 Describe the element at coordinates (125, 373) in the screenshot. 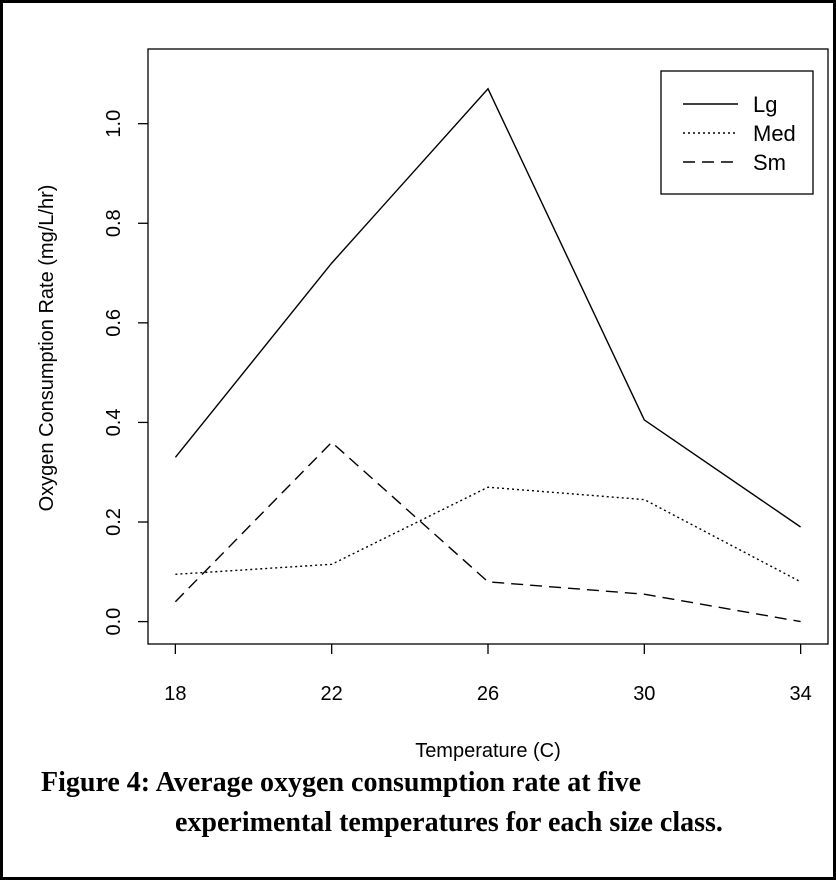

I see `y-axis: 0.0 0.2 0.4 0.6 0.8 1.0` at that location.